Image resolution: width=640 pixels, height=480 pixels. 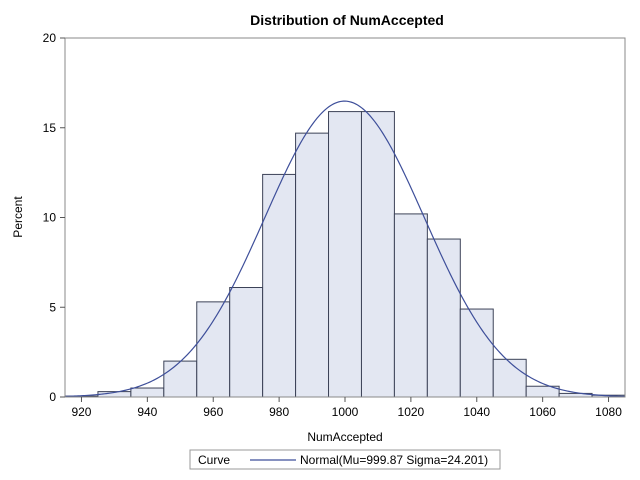 I want to click on chart-title: Distribution of NumAccepted, so click(x=347, y=20).